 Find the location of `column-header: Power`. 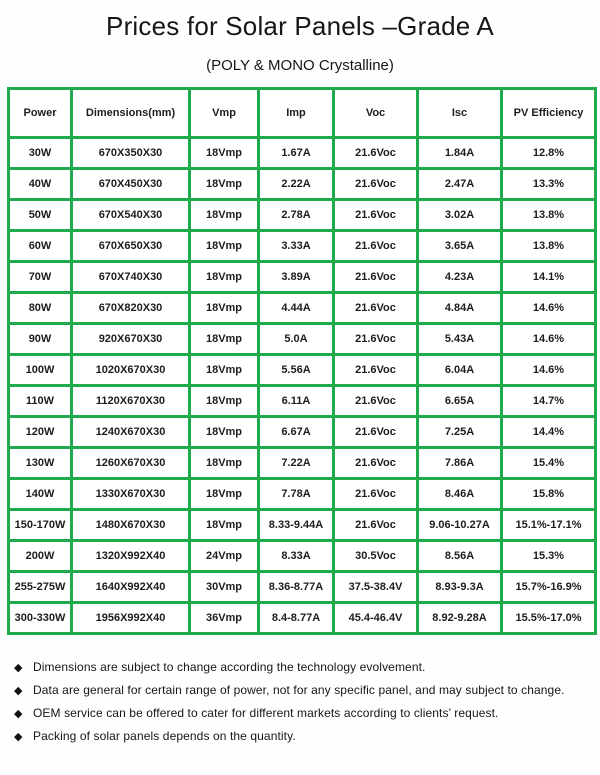

column-header: Power is located at coordinates (40, 113).